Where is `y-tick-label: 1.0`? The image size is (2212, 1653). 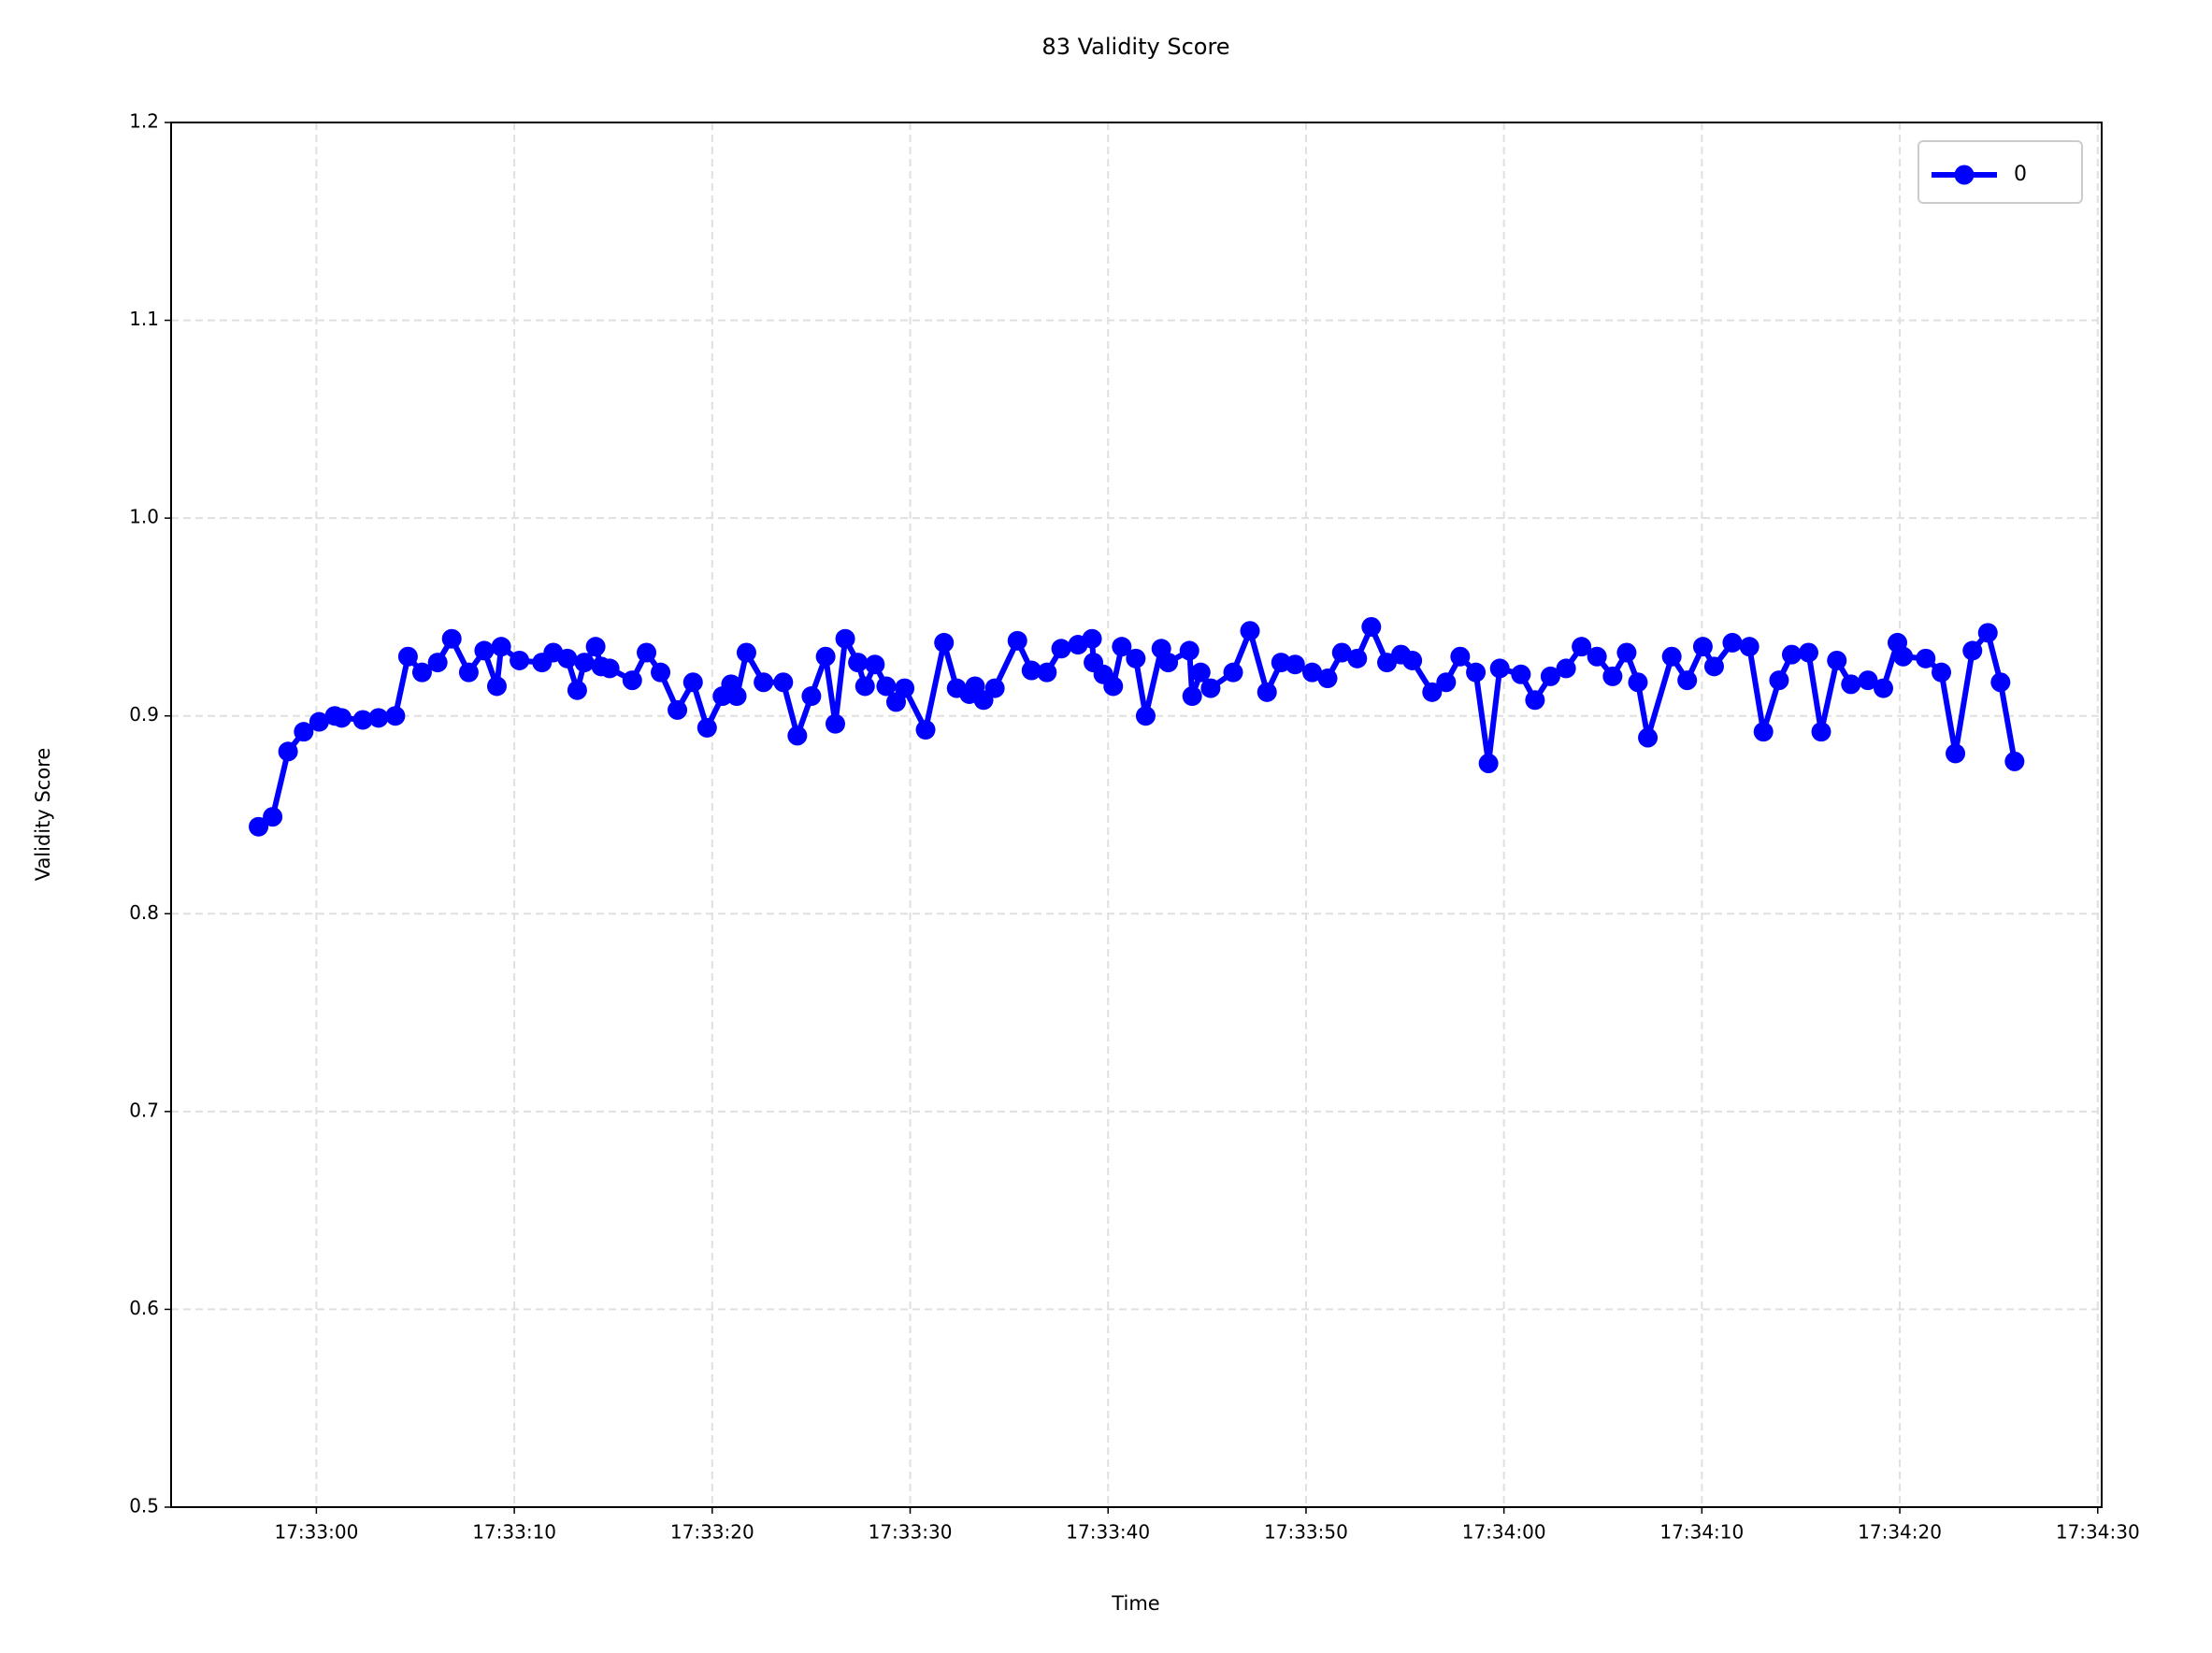 y-tick-label: 1.0 is located at coordinates (144, 517).